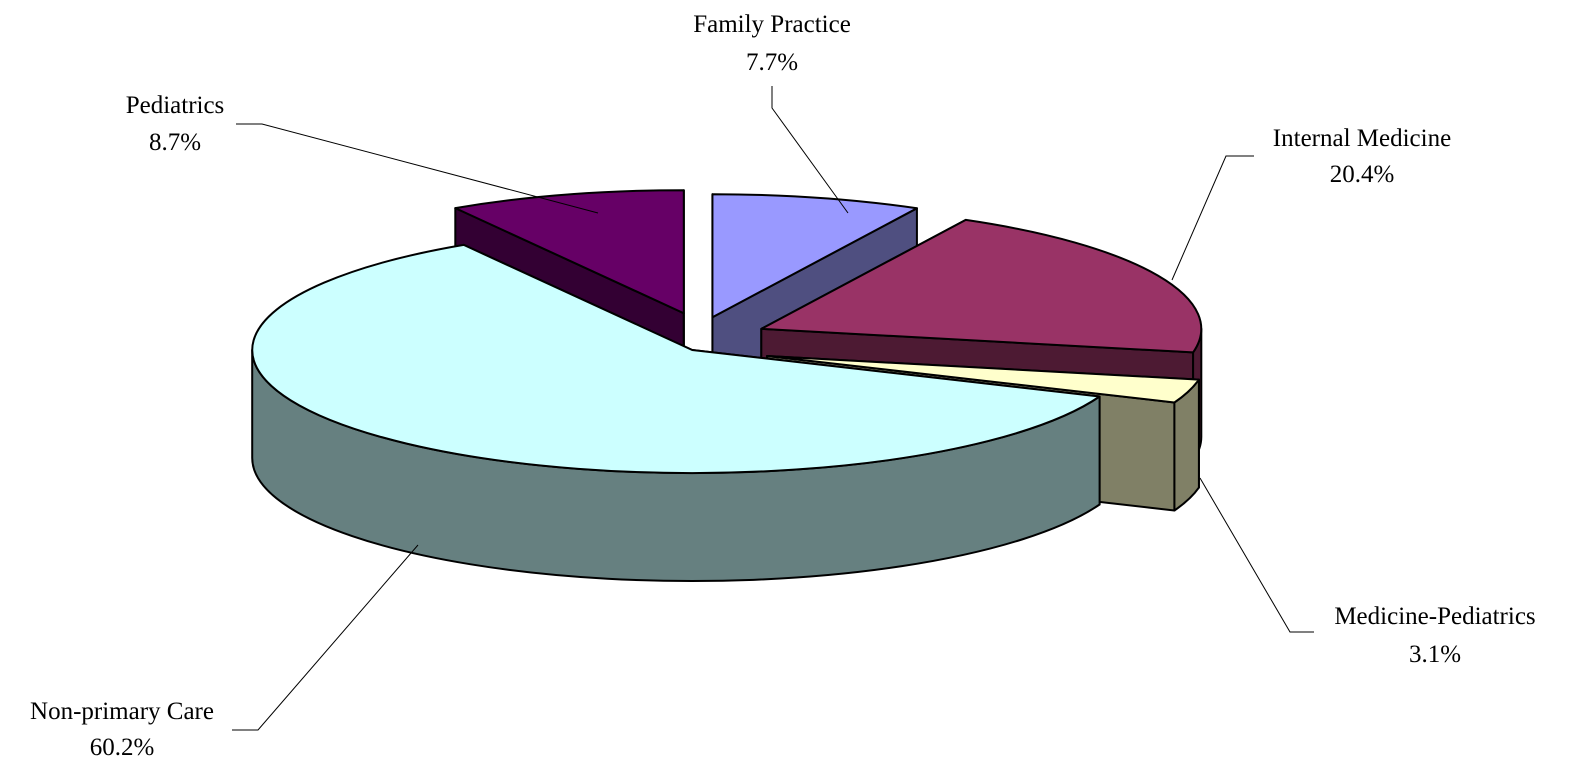  Describe the element at coordinates (325, 637) in the screenshot. I see `leader-line-non-primary-care` at that location.